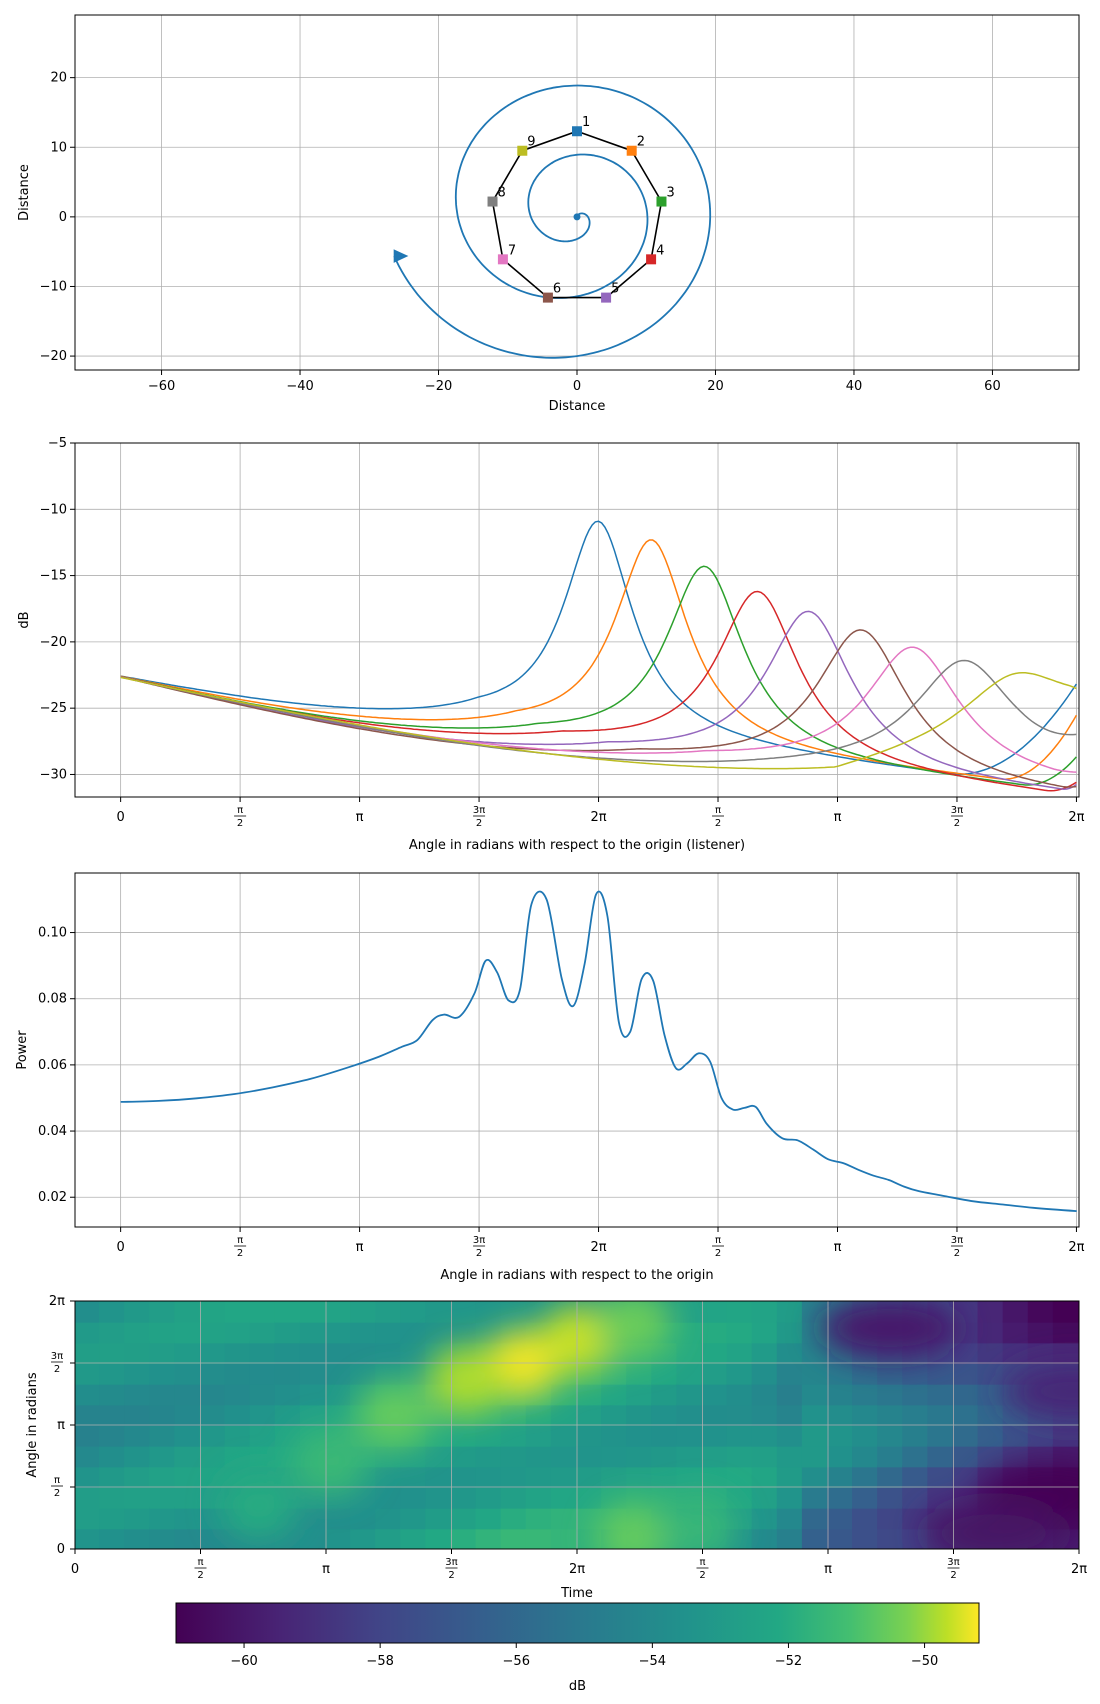 The width and height of the screenshot is (1100, 1704). What do you see at coordinates (52, 1131) in the screenshot?
I see `y-tick-label: 0.04` at bounding box center [52, 1131].